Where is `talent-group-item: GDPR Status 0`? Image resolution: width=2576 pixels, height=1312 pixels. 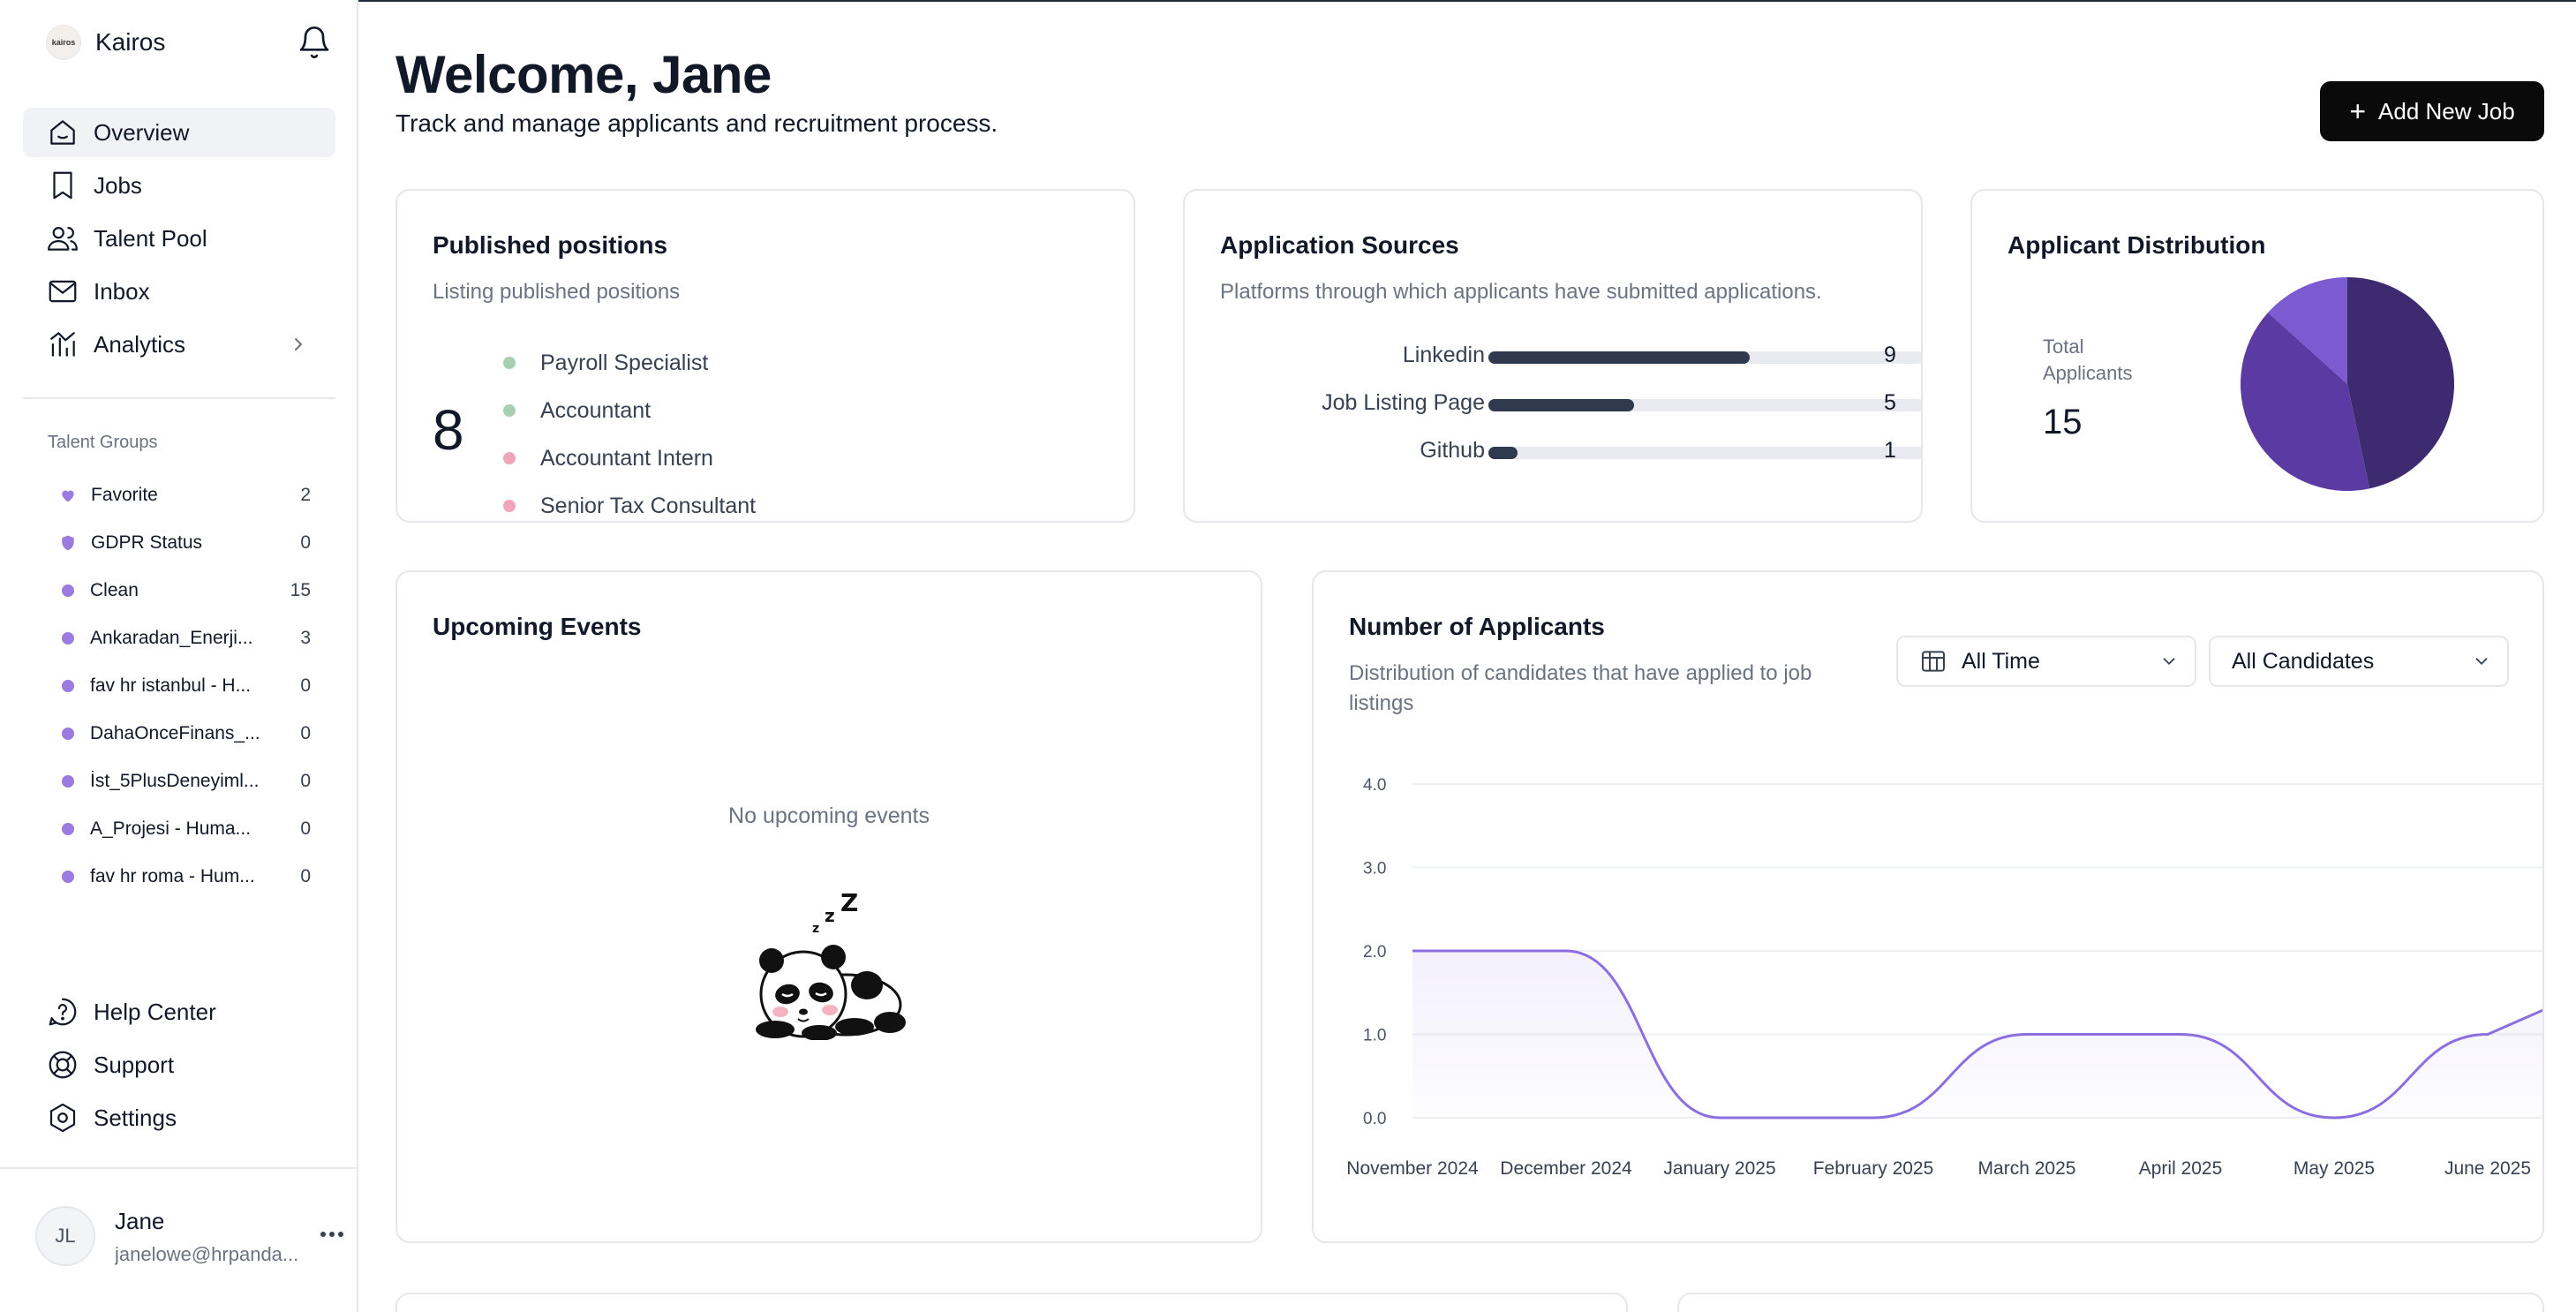 talent-group-item: GDPR Status 0 is located at coordinates (187, 543).